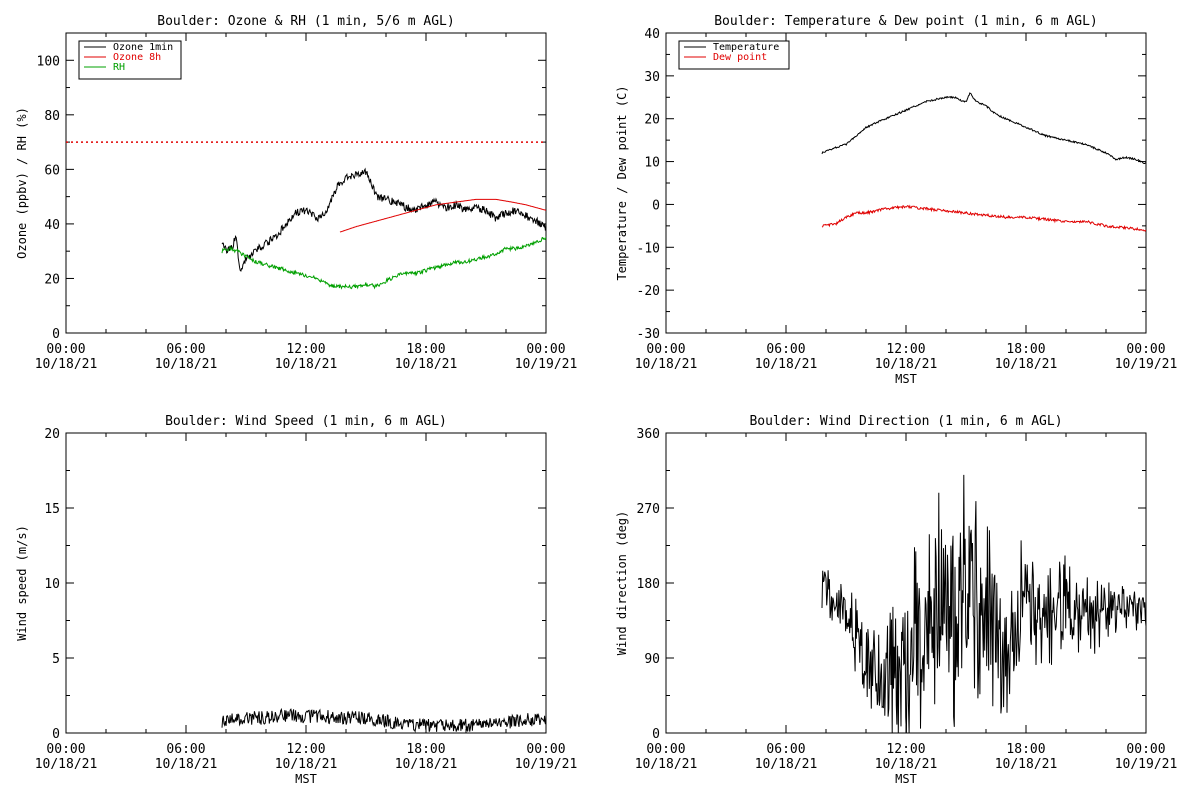  What do you see at coordinates (143, 47) in the screenshot?
I see `legend-label-ozone-1min: Ozone 1min` at bounding box center [143, 47].